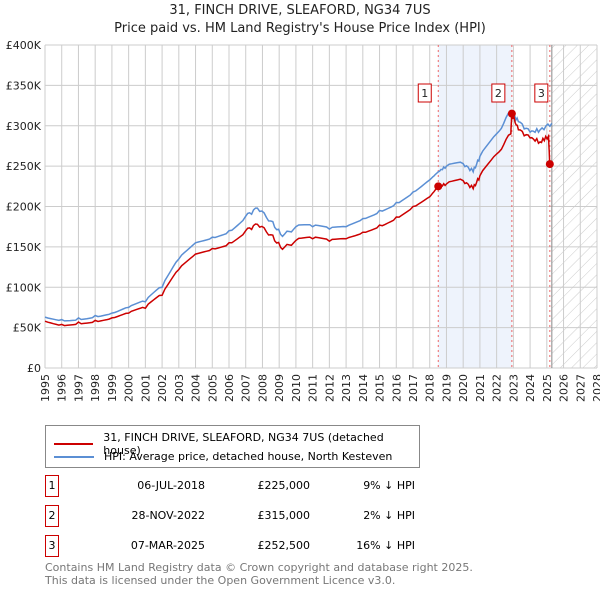 The width and height of the screenshot is (600, 590). I want to click on sale-row: 1 06-JUL-2018 £225,000 9% ↓ HPI, so click(245, 486).